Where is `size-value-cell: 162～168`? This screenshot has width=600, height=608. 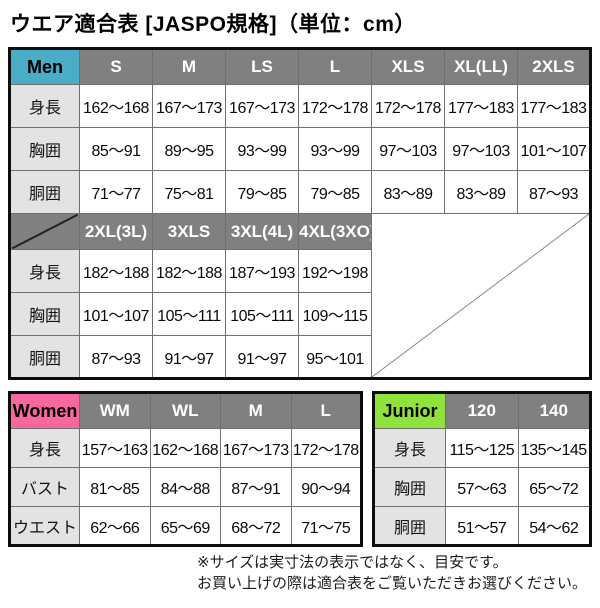
size-value-cell: 162～168 is located at coordinates (116, 106).